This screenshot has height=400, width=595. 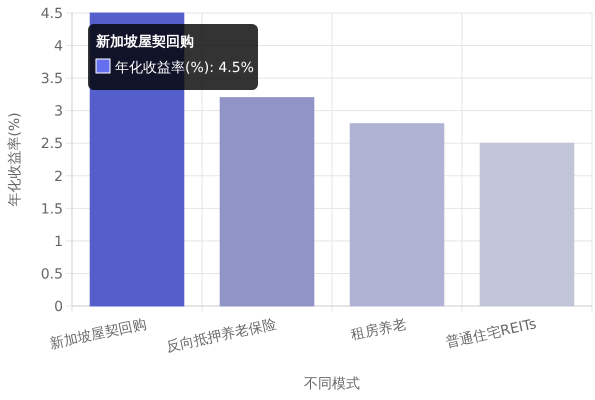 What do you see at coordinates (491, 333) in the screenshot?
I see `x-tick-label: 普通住宅REITs` at bounding box center [491, 333].